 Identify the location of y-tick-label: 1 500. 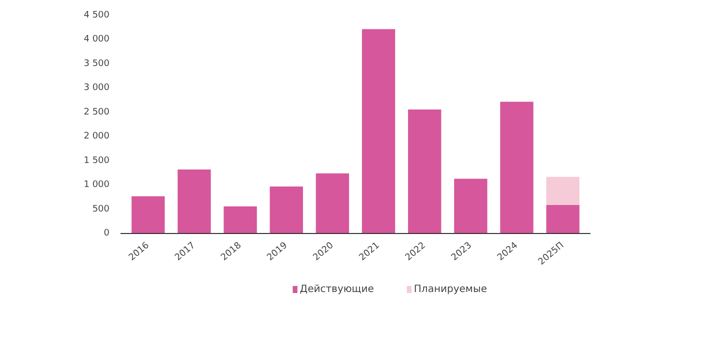
(97, 161).